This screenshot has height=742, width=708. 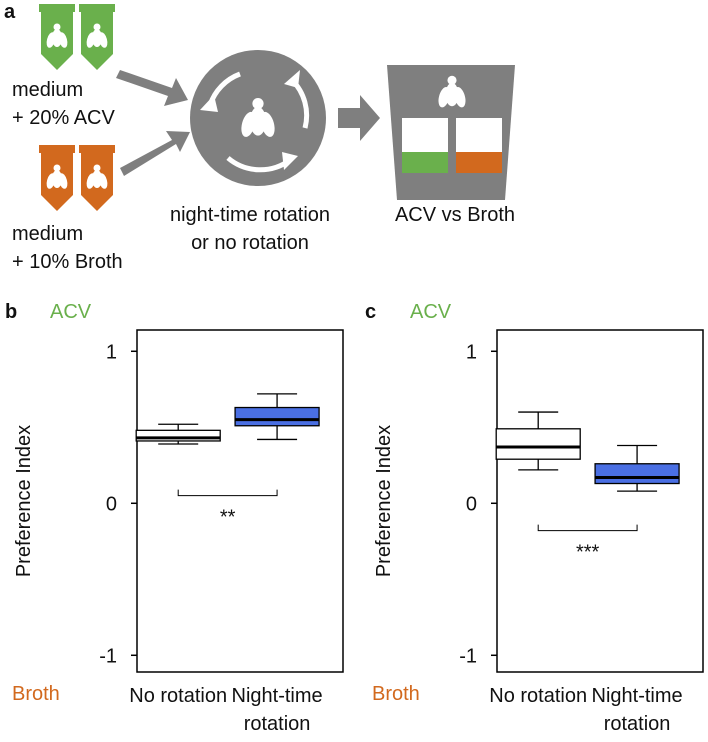 I want to click on panel-label: b, so click(x=11, y=312).